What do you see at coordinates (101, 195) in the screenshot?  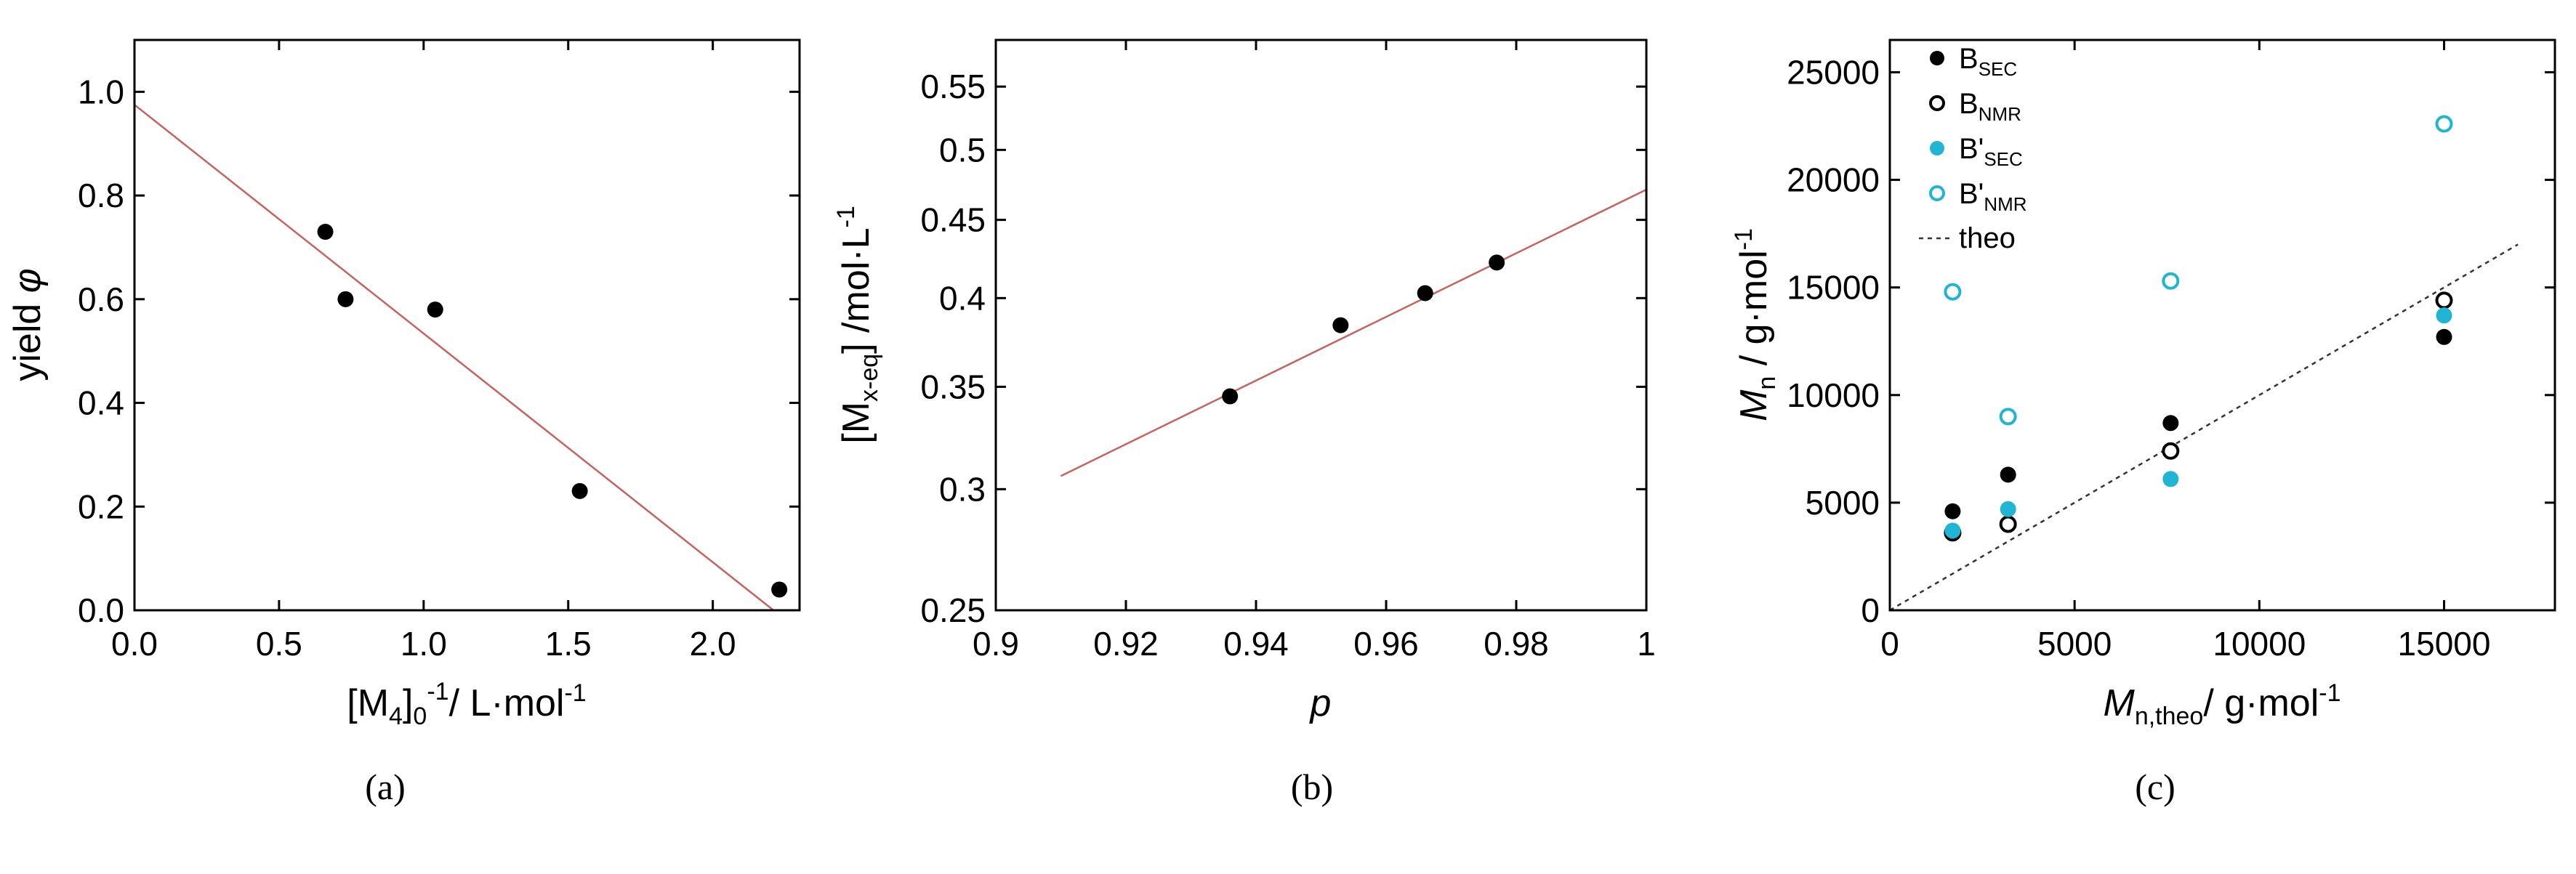 I see `y-tick-label-a: 0.8` at bounding box center [101, 195].